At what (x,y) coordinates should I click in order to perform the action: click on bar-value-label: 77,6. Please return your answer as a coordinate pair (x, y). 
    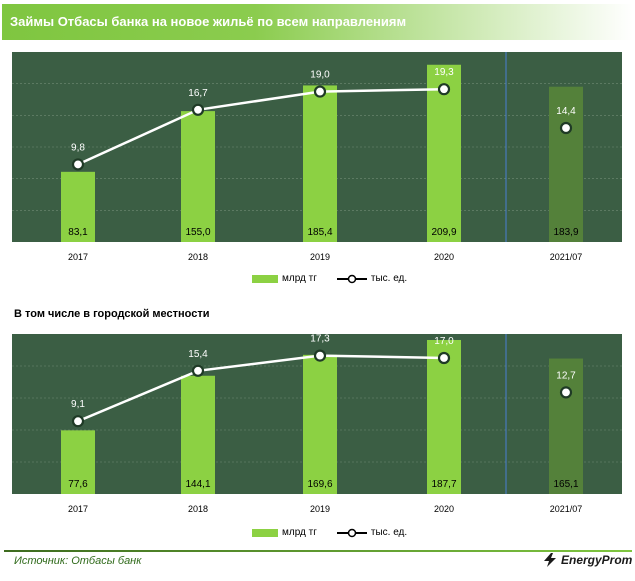
    Looking at the image, I should click on (78, 484).